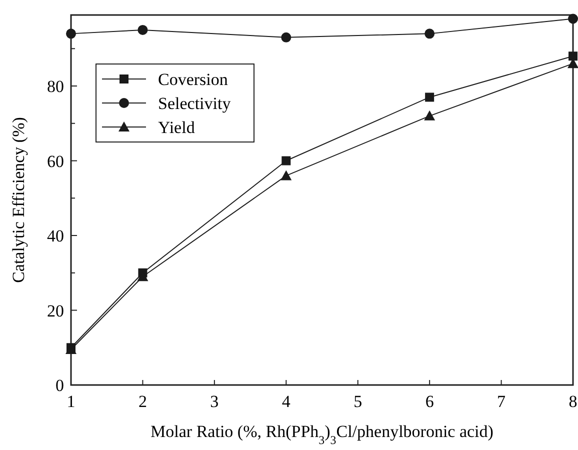 This screenshot has width=578, height=450. Describe the element at coordinates (286, 401) in the screenshot. I see `x-tick-label: 4` at that location.